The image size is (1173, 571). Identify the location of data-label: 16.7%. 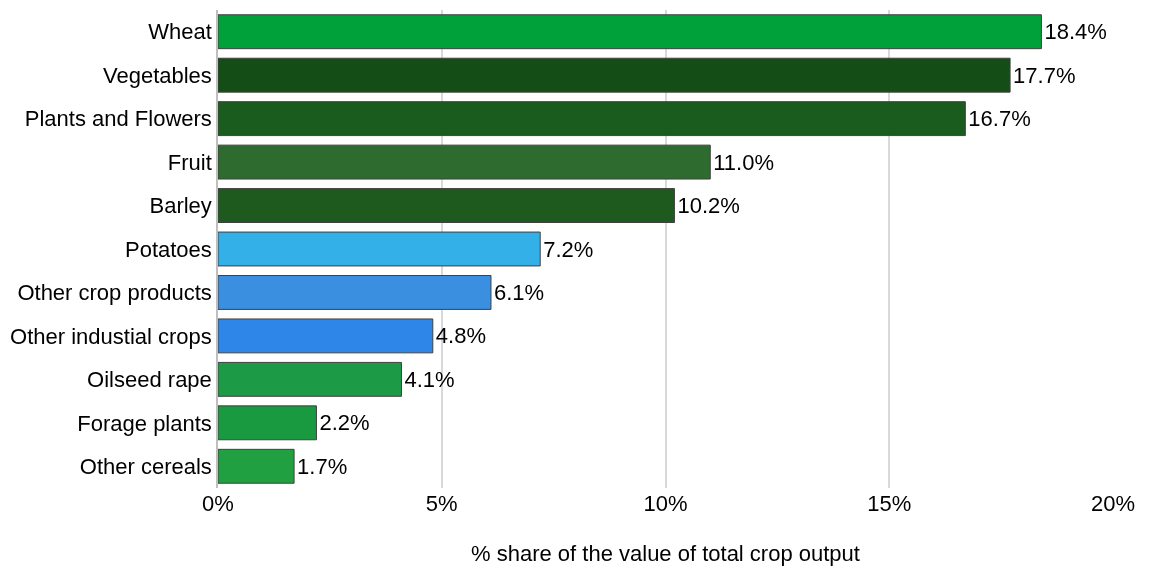
(999, 119).